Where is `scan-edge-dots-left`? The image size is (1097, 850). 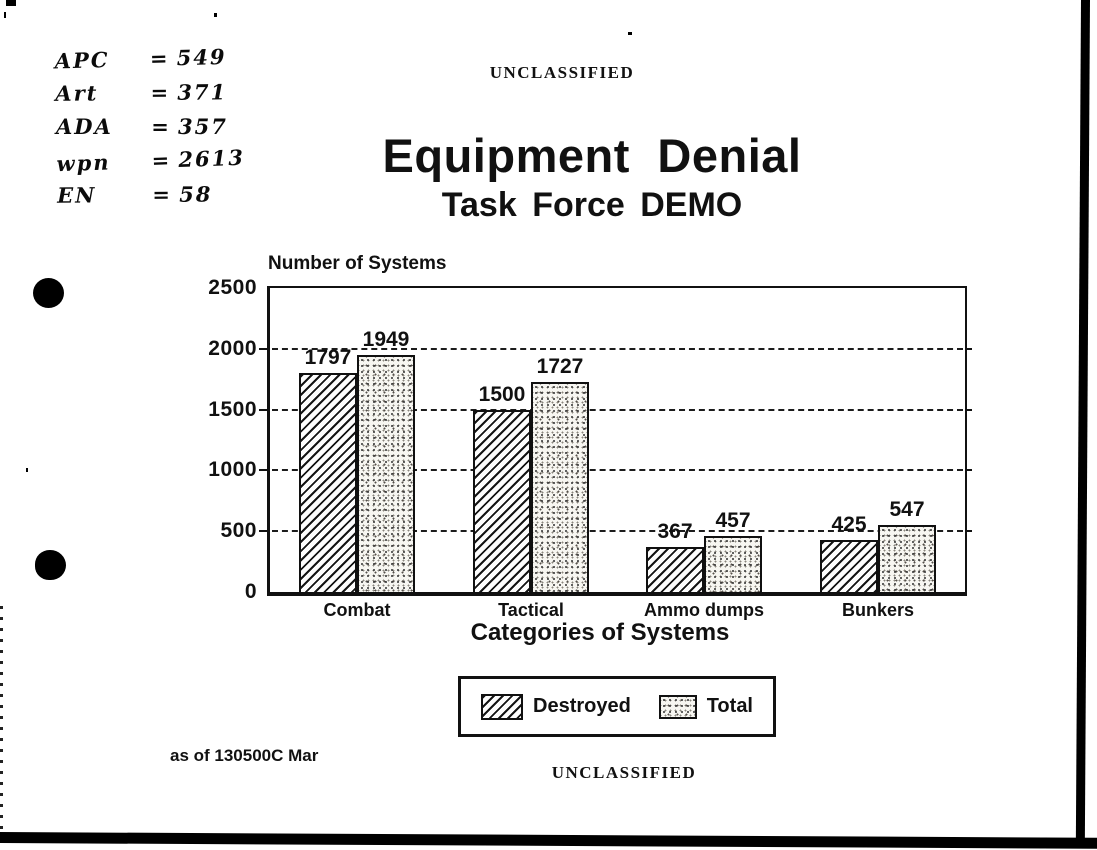
scan-edge-dots-left is located at coordinates (1, 720).